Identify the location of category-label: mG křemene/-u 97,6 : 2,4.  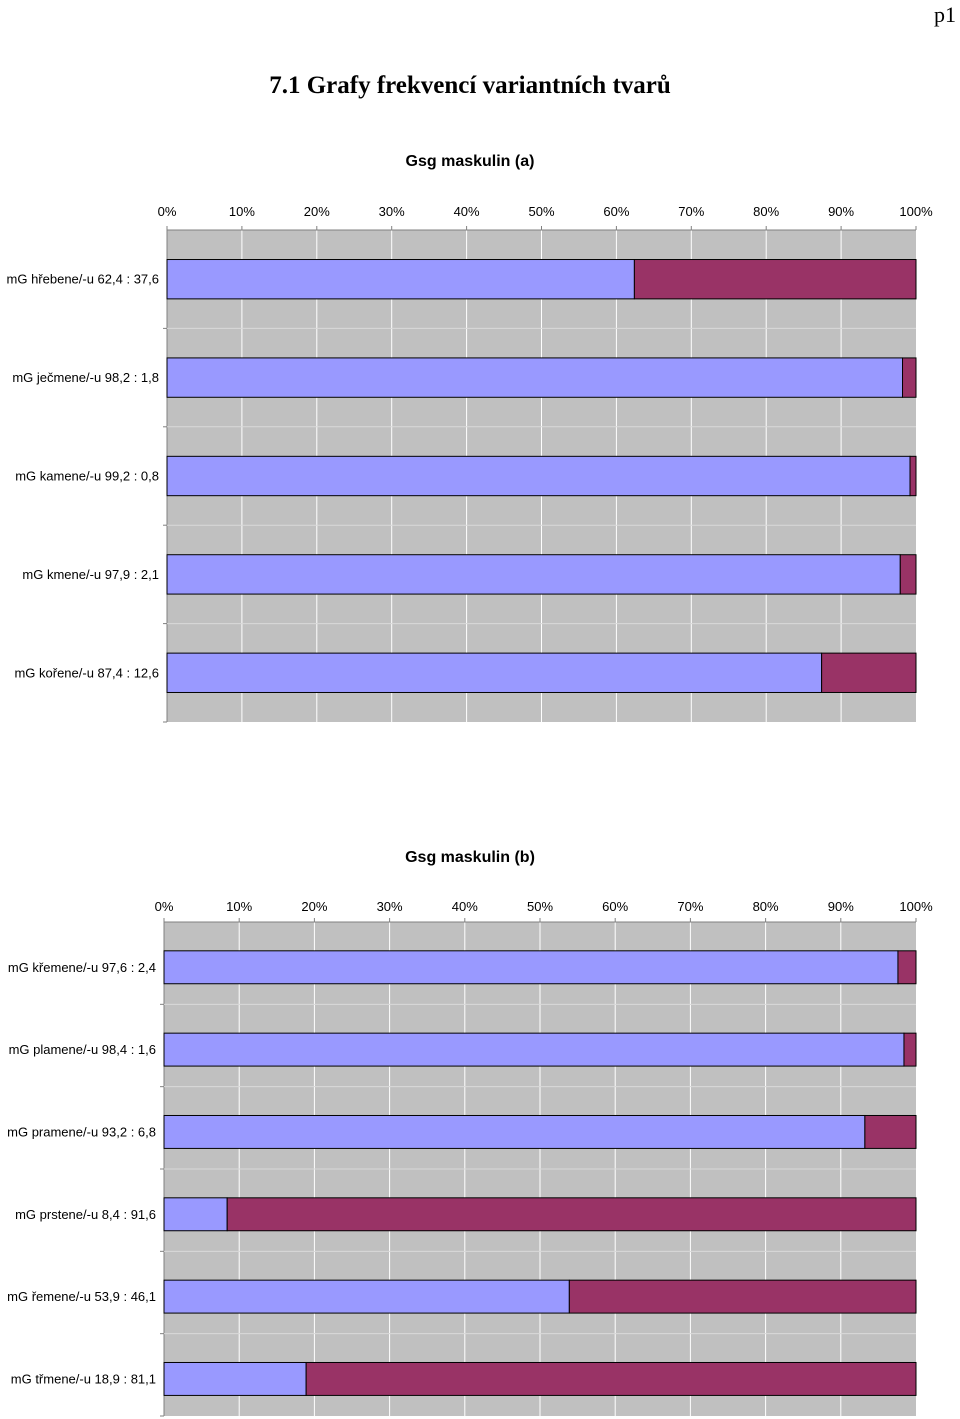
(82, 967).